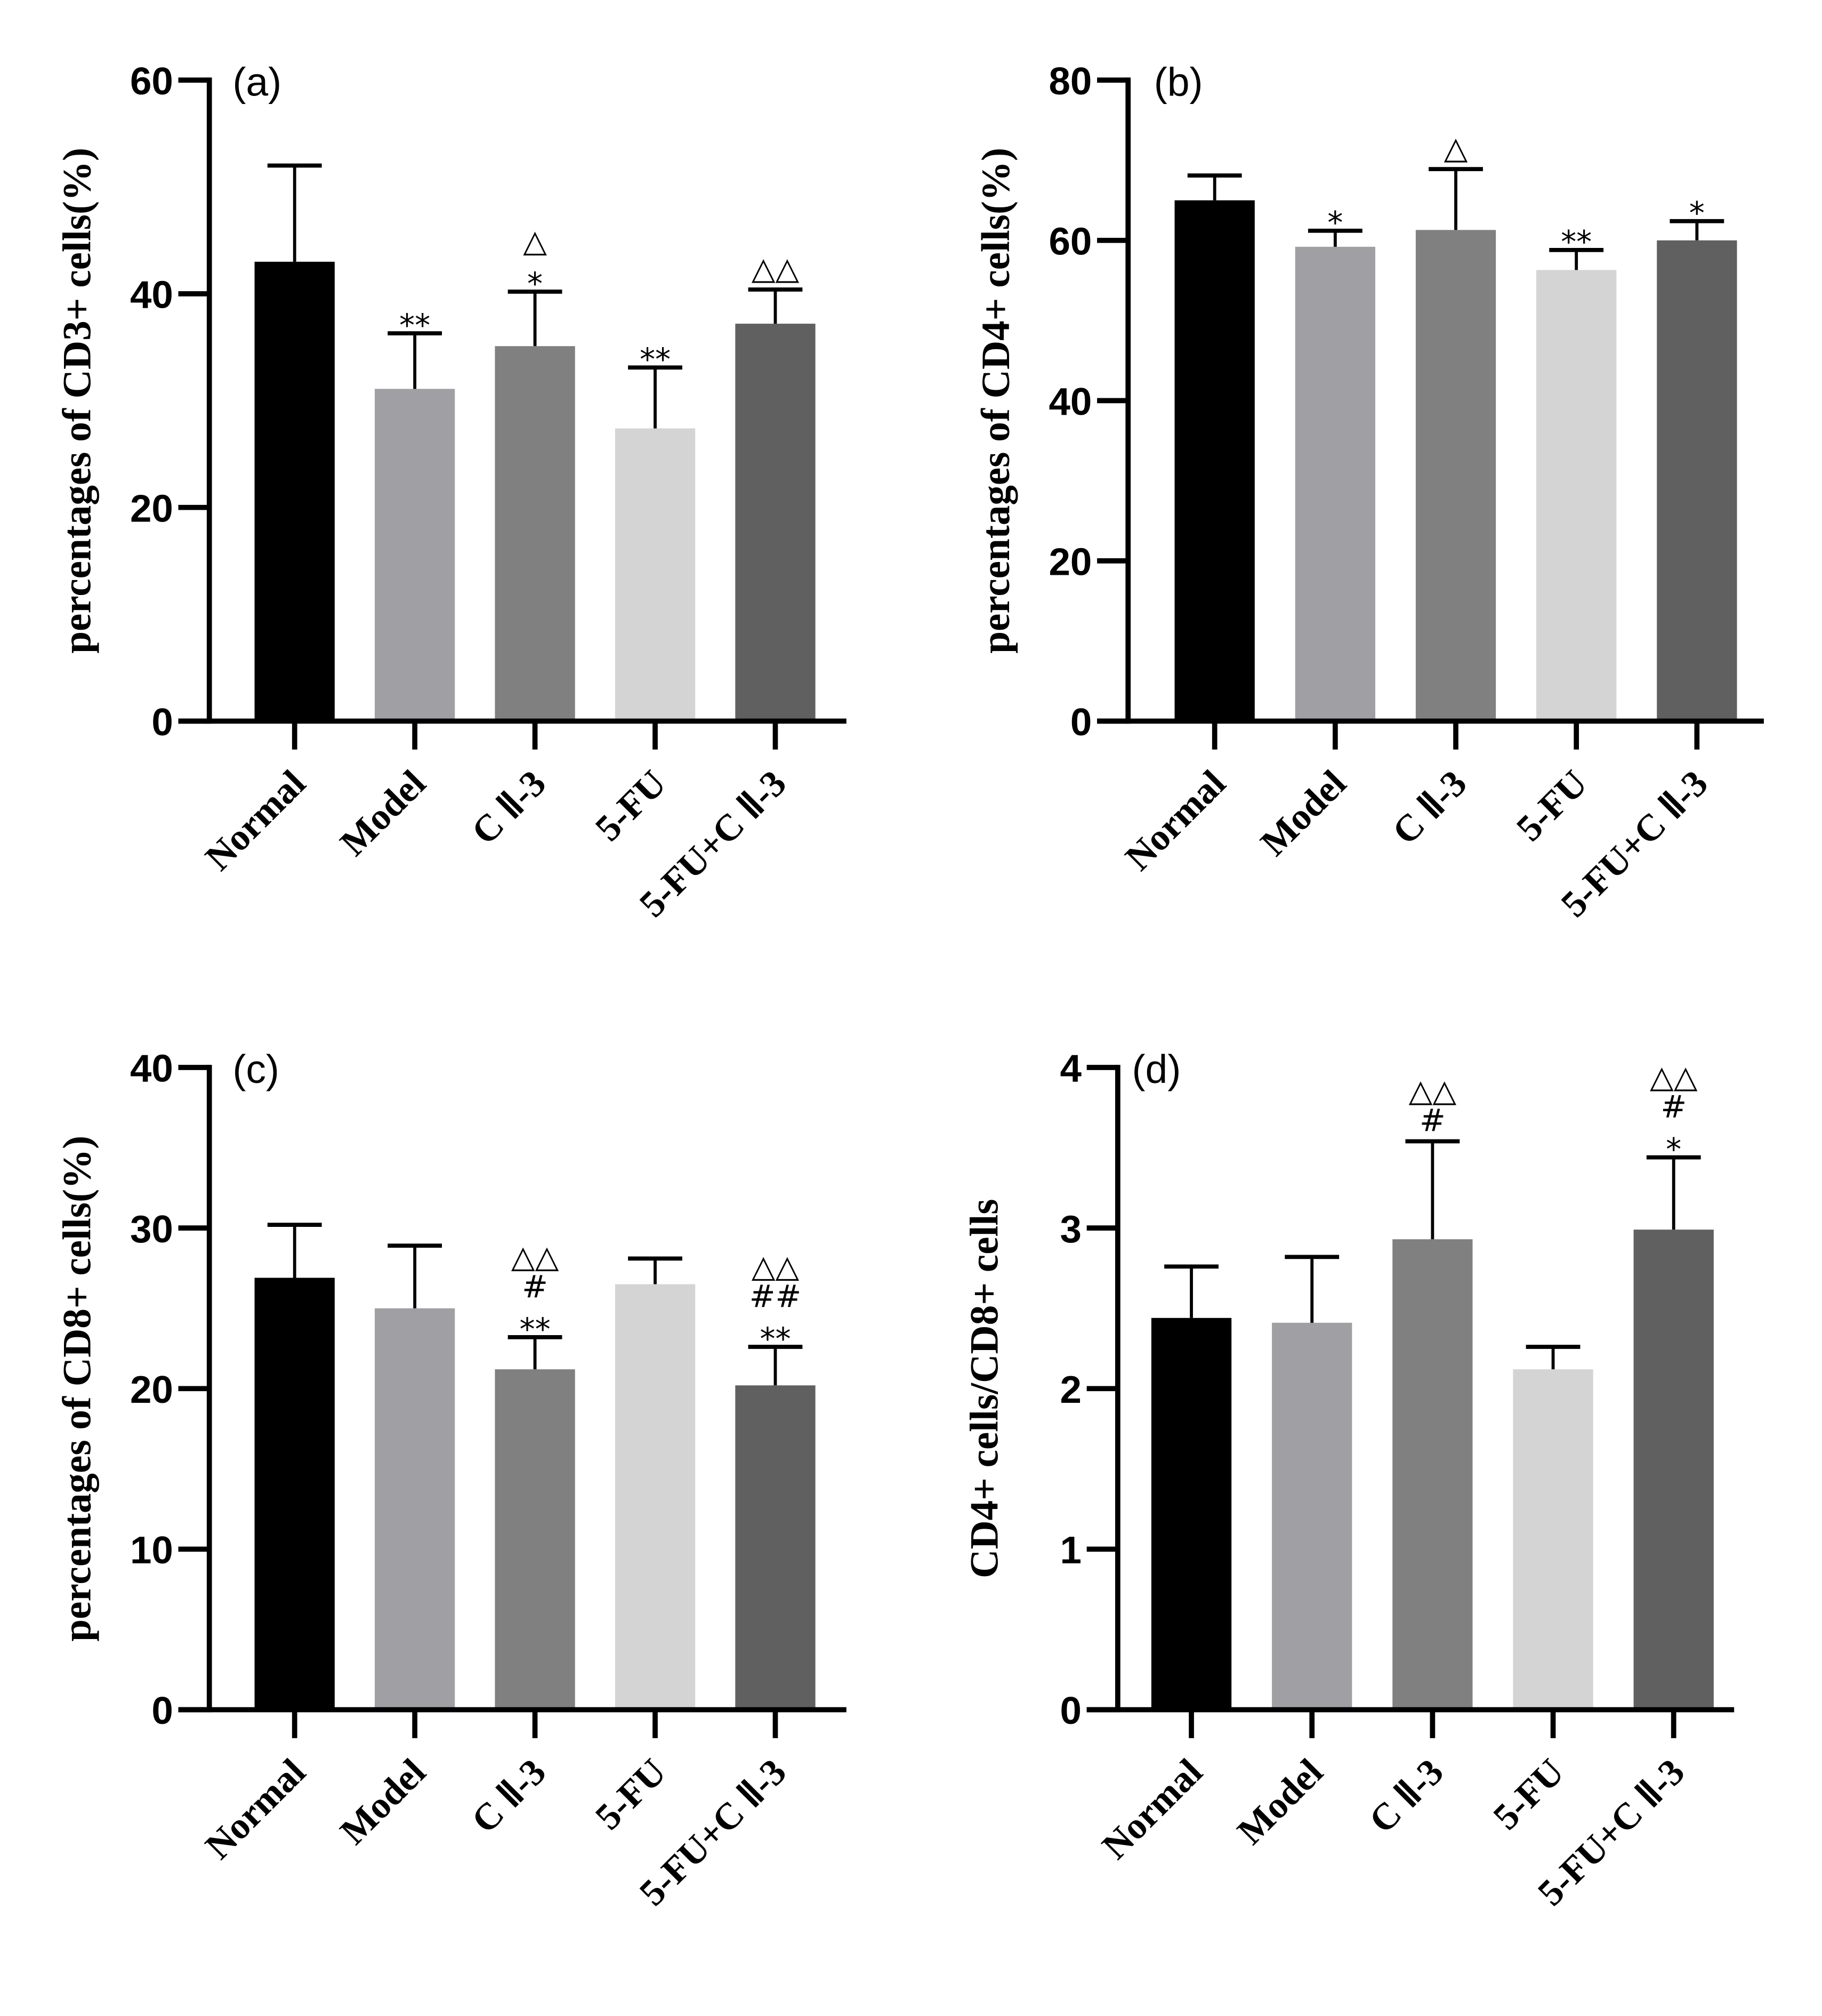 This screenshot has width=1822, height=2016. Describe the element at coordinates (77, 1389) in the screenshot. I see `y-axis-title: percentages of CD8+ cells(%)` at that location.